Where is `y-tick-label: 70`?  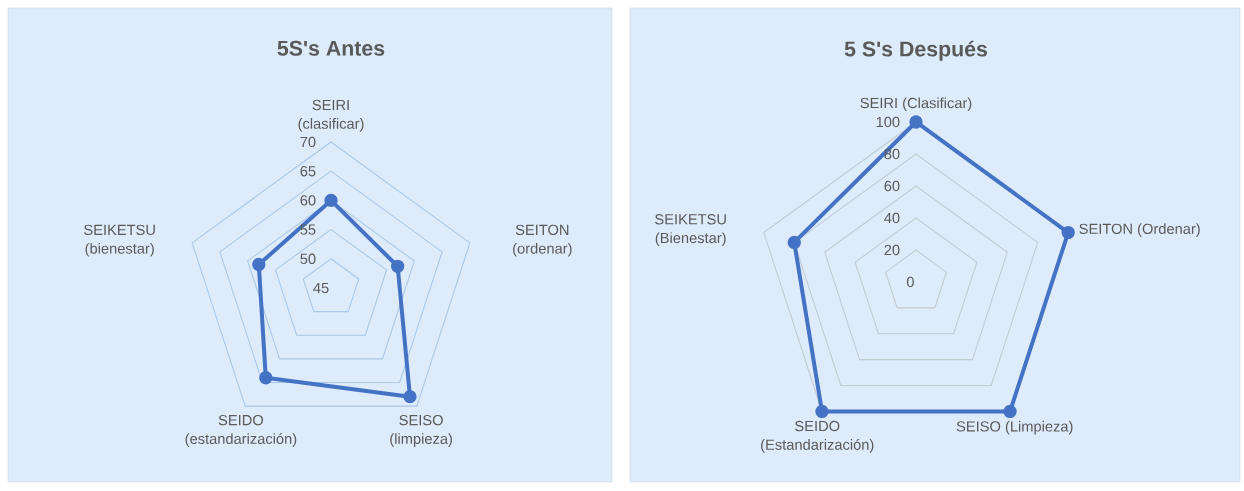
y-tick-label: 70 is located at coordinates (308, 142).